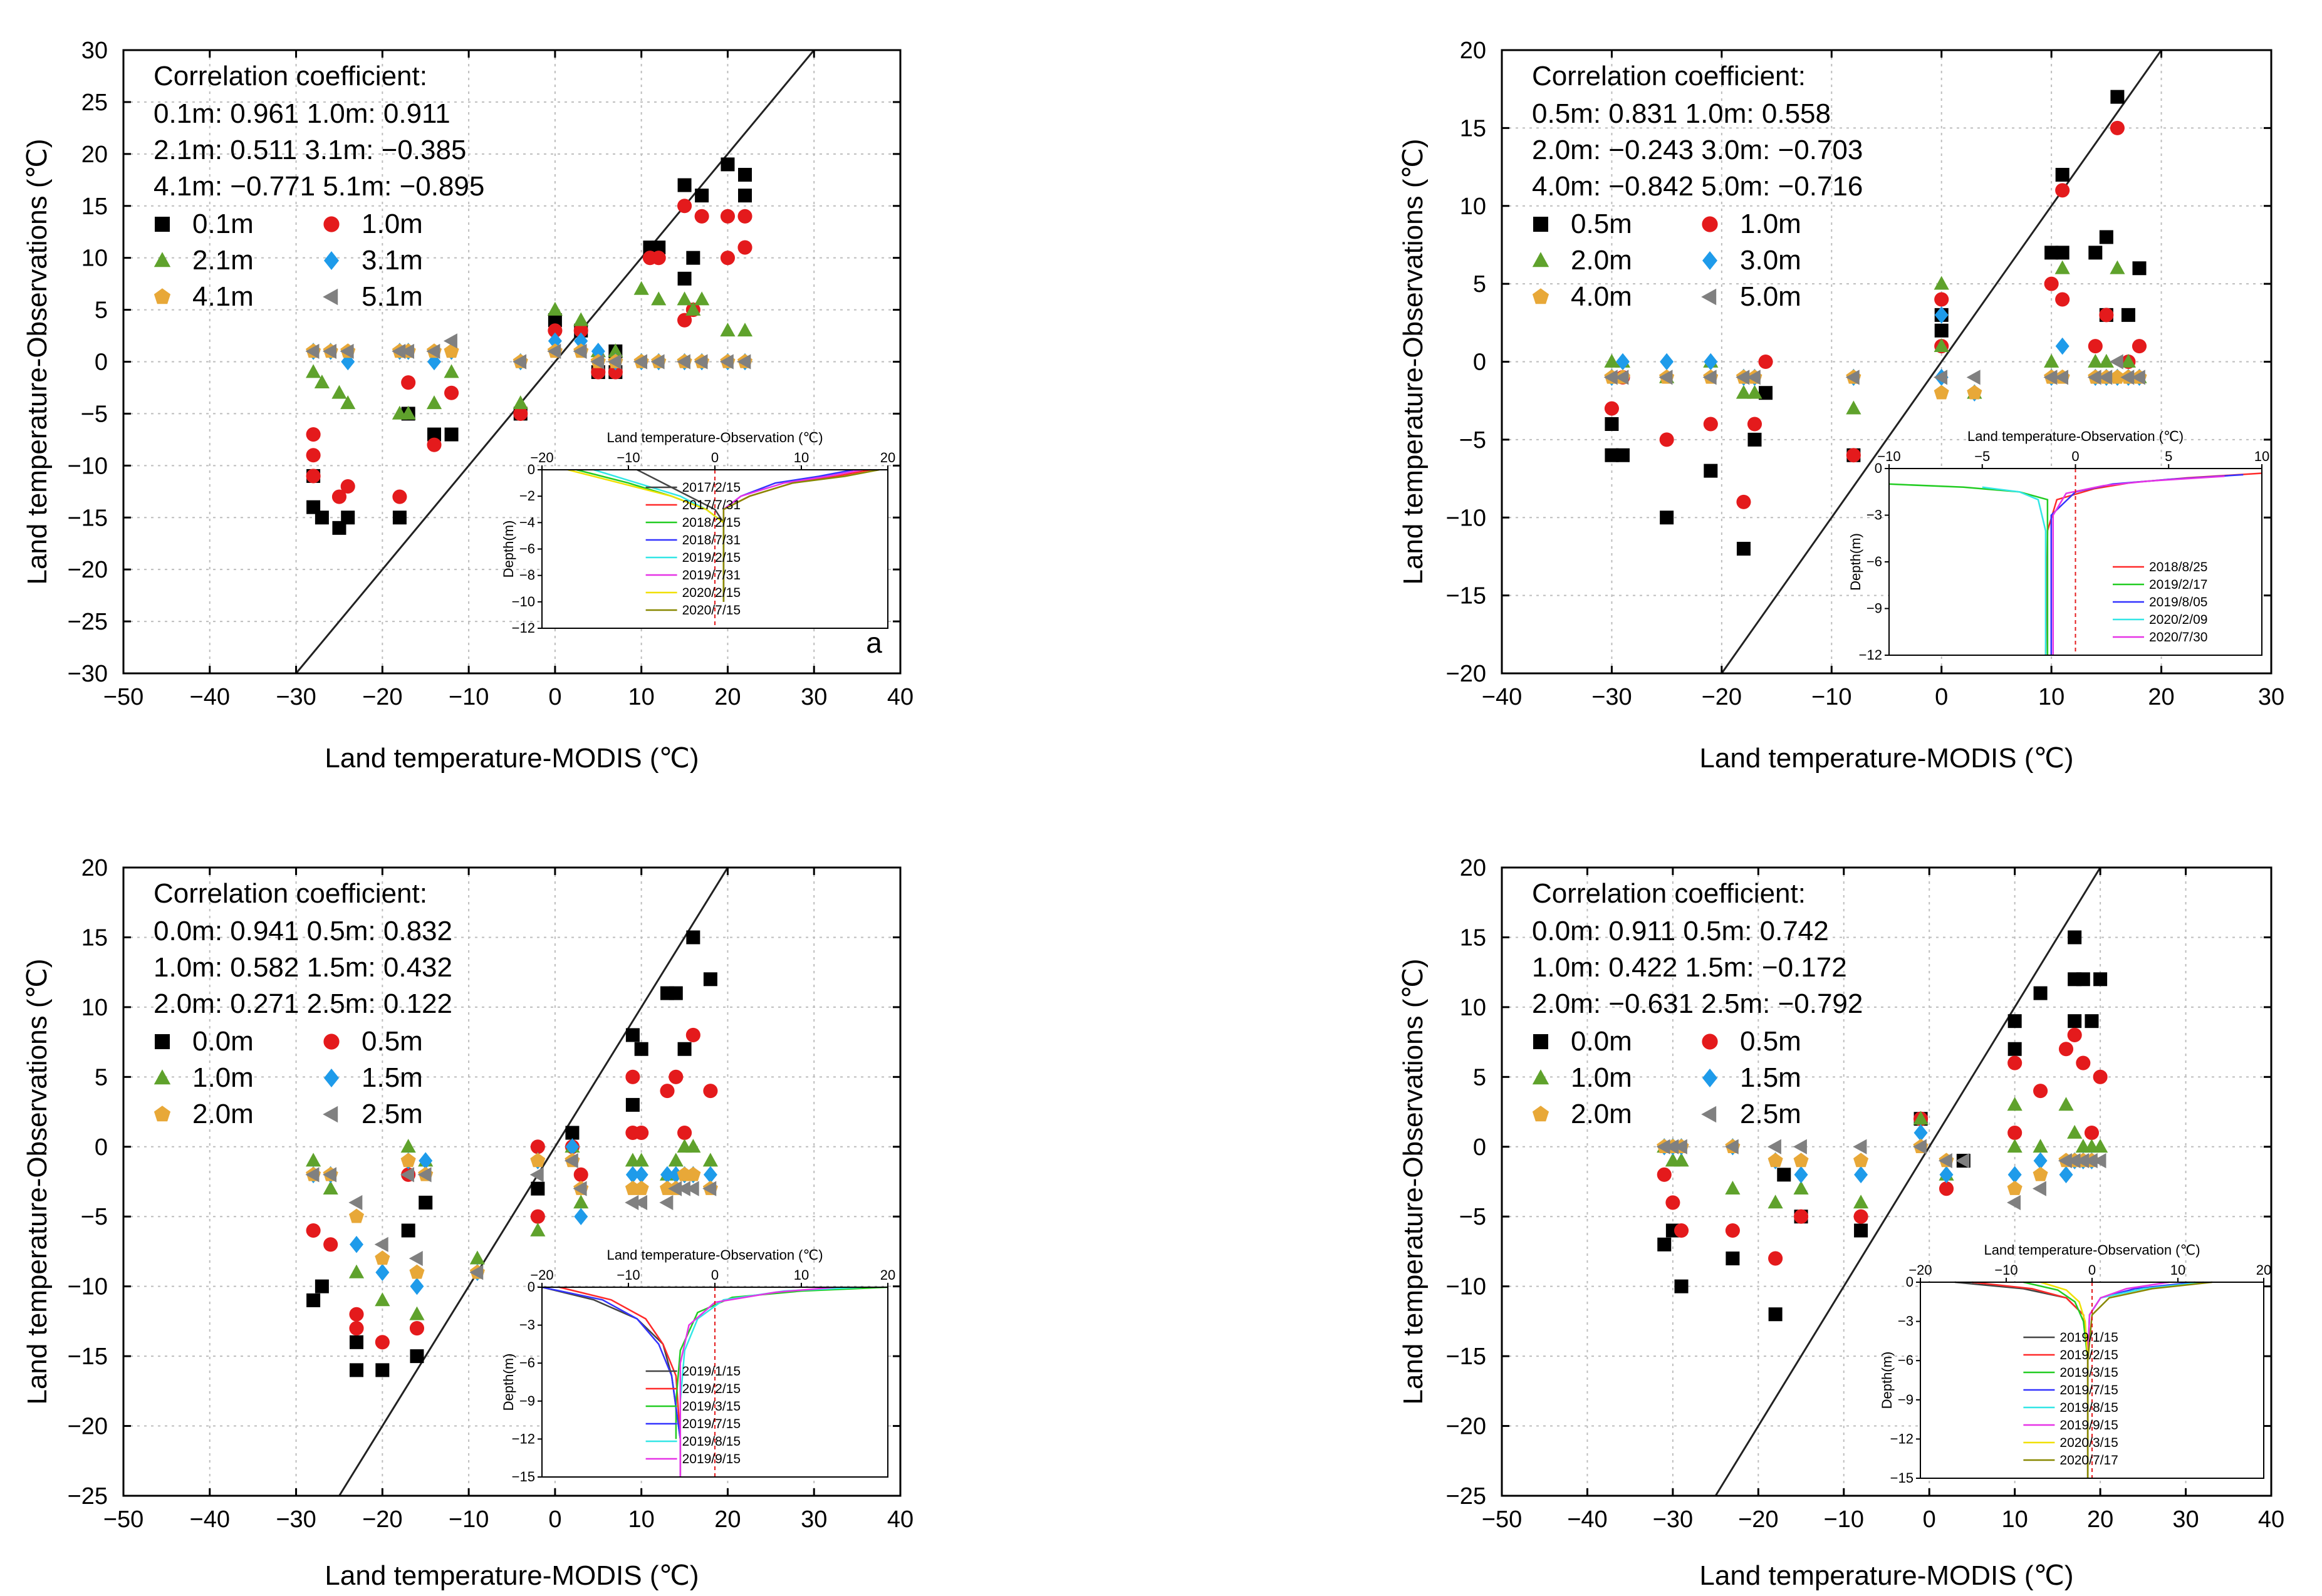 The width and height of the screenshot is (2322, 1596). I want to click on inset-x-tick-label: 5, so click(2168, 456).